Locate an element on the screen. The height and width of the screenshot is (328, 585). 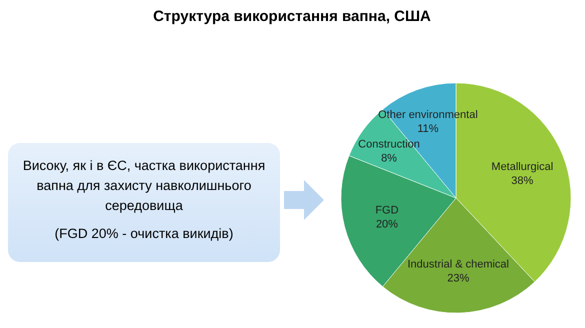
text: Високу, як і в ЄС, частка використання вапна для захисту навколишнього середовища is located at coordinates (144, 185).